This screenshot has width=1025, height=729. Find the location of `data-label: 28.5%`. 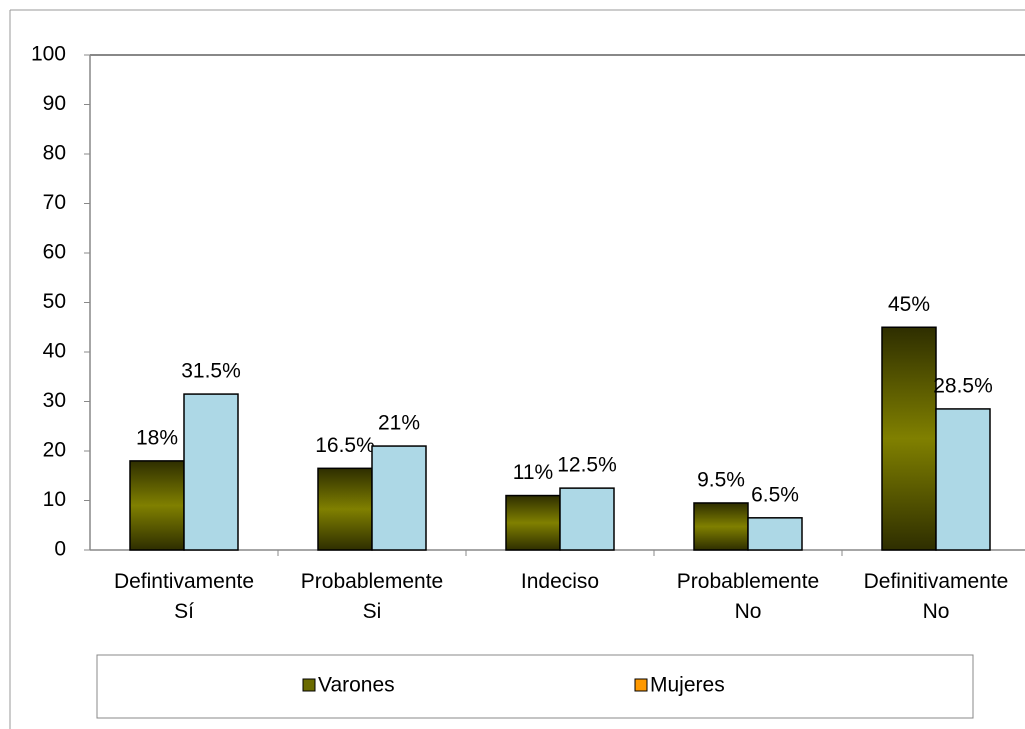

data-label: 28.5% is located at coordinates (963, 385).